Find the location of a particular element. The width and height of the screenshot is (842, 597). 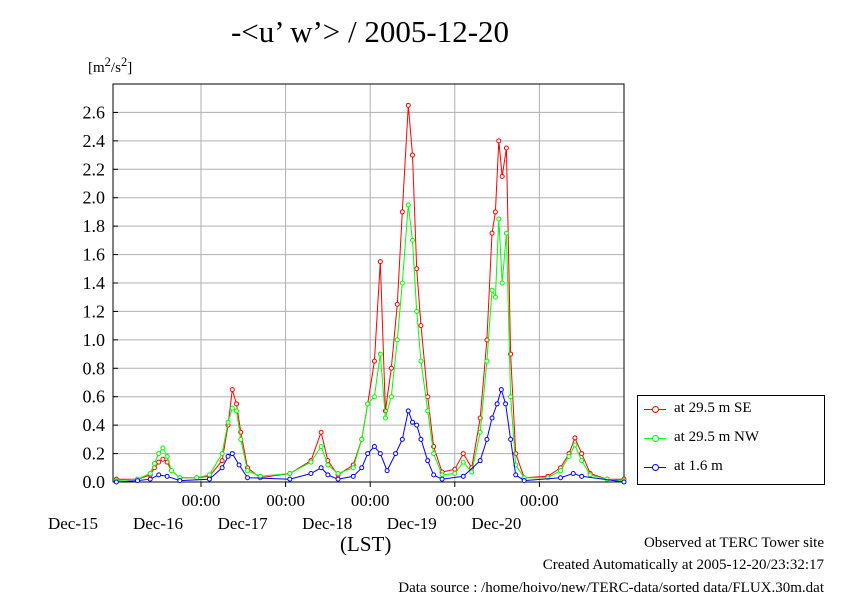

y-tick-label: 1.8 is located at coordinates (94, 226).